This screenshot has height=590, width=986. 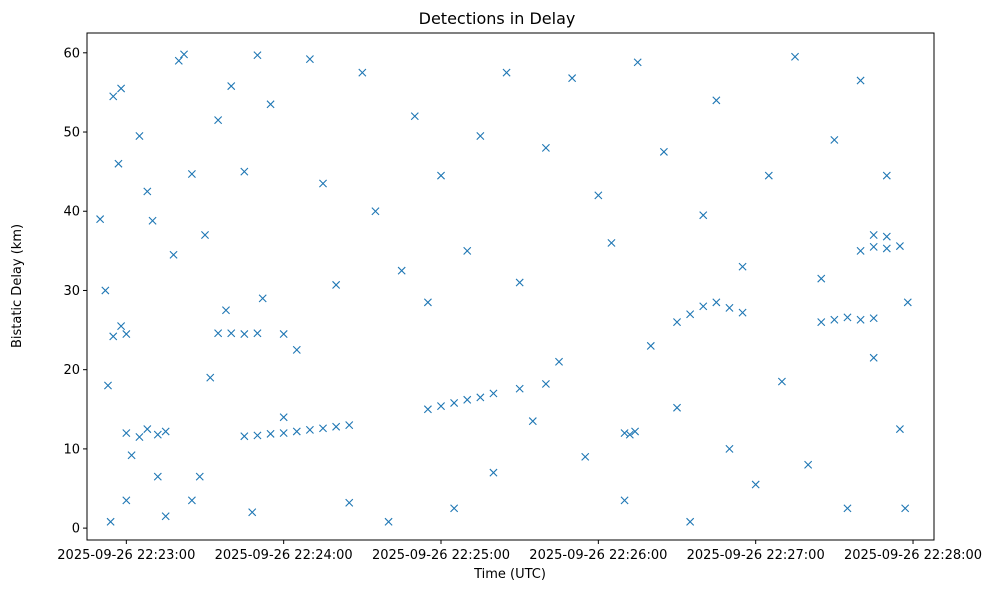 I want to click on x-tick-label: 2025-09-26 22:25:00, so click(x=441, y=555).